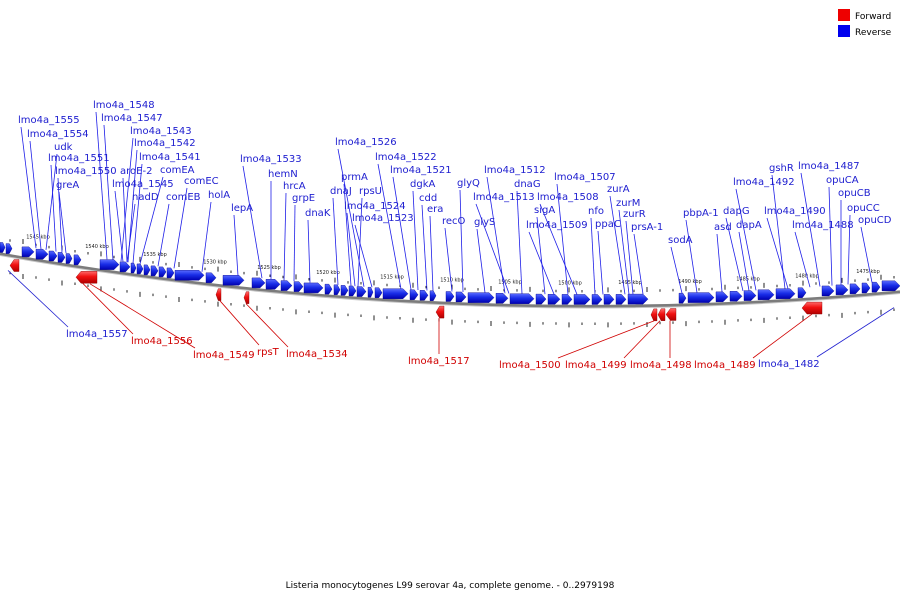 The width and height of the screenshot is (900, 600). What do you see at coordinates (268, 352) in the screenshot?
I see `forward-gene-label: rpsT` at bounding box center [268, 352].